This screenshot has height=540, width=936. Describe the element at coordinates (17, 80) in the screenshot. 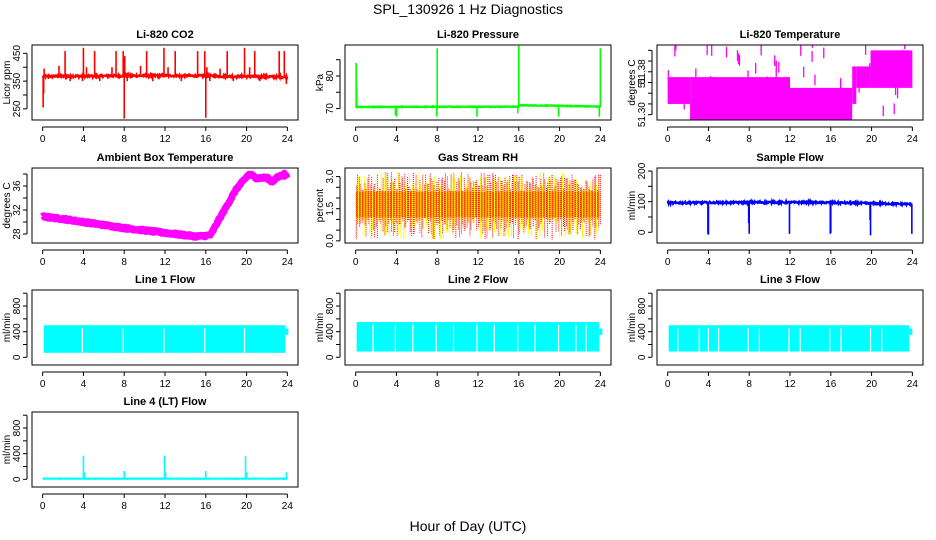

I see `y-tick-label: 350` at that location.